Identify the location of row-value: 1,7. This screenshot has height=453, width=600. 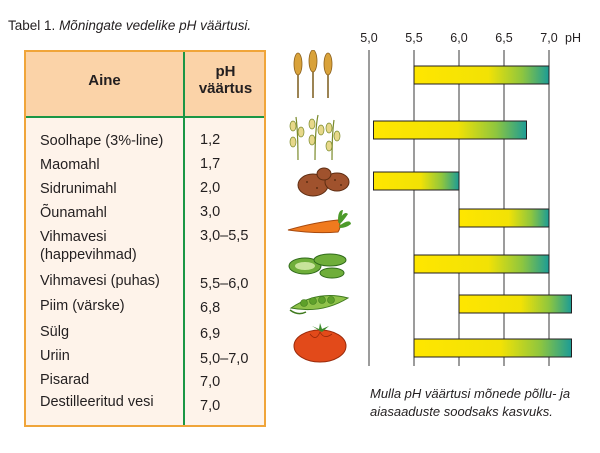
(210, 164).